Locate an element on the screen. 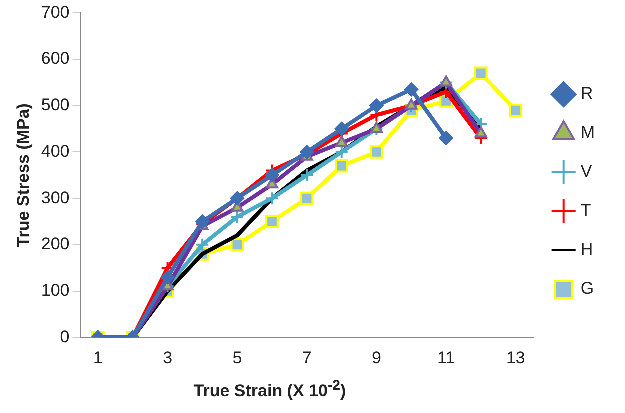  y-tick-label: 100 is located at coordinates (55, 290).